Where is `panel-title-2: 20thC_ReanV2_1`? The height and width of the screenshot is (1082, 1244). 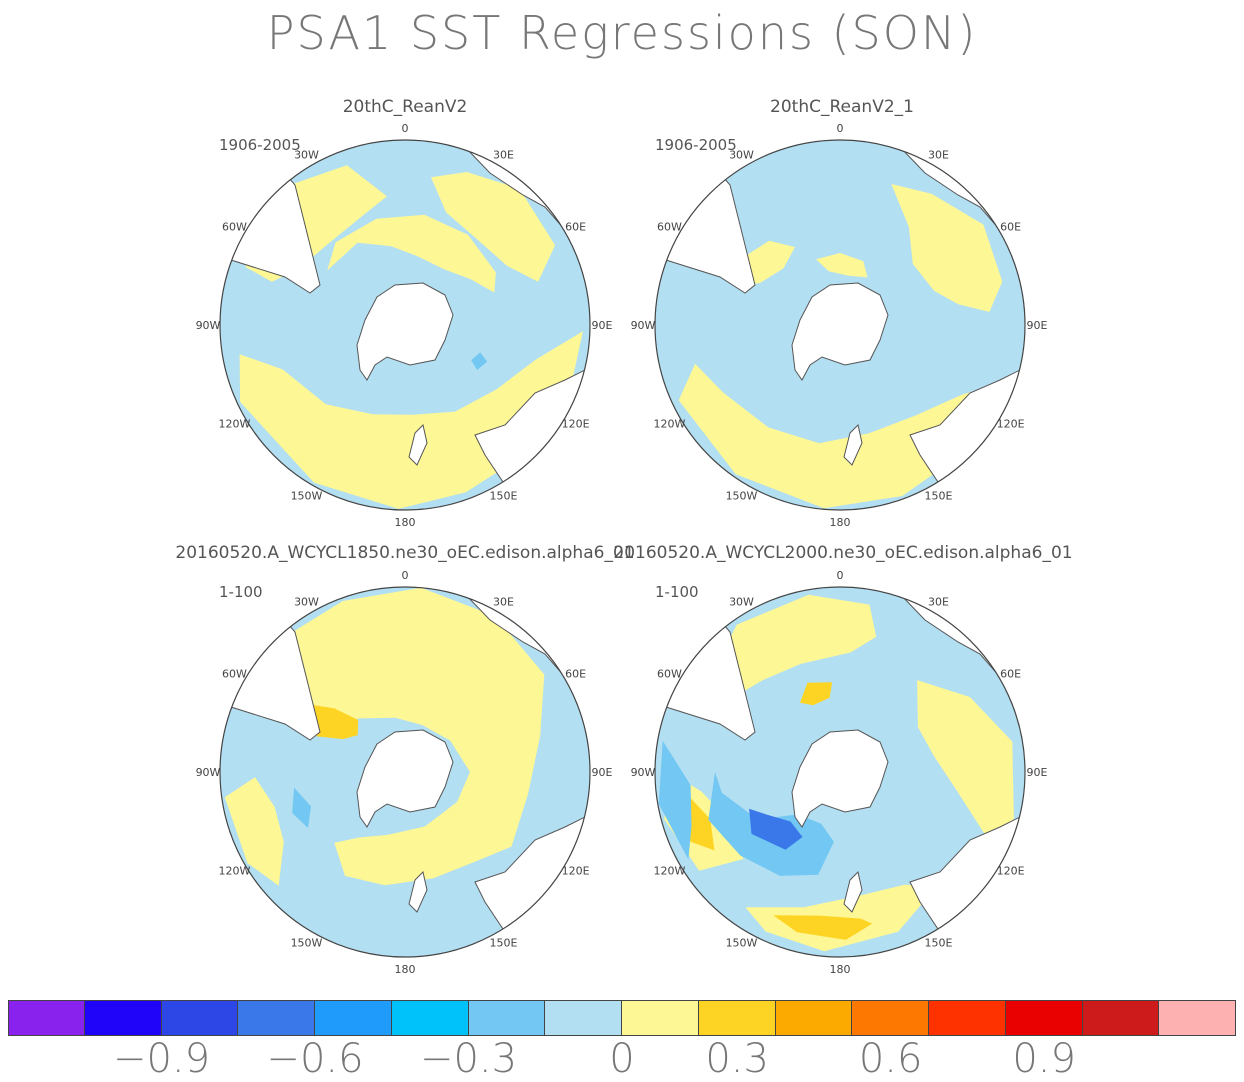 panel-title-2: 20thC_ReanV2_1 is located at coordinates (842, 107).